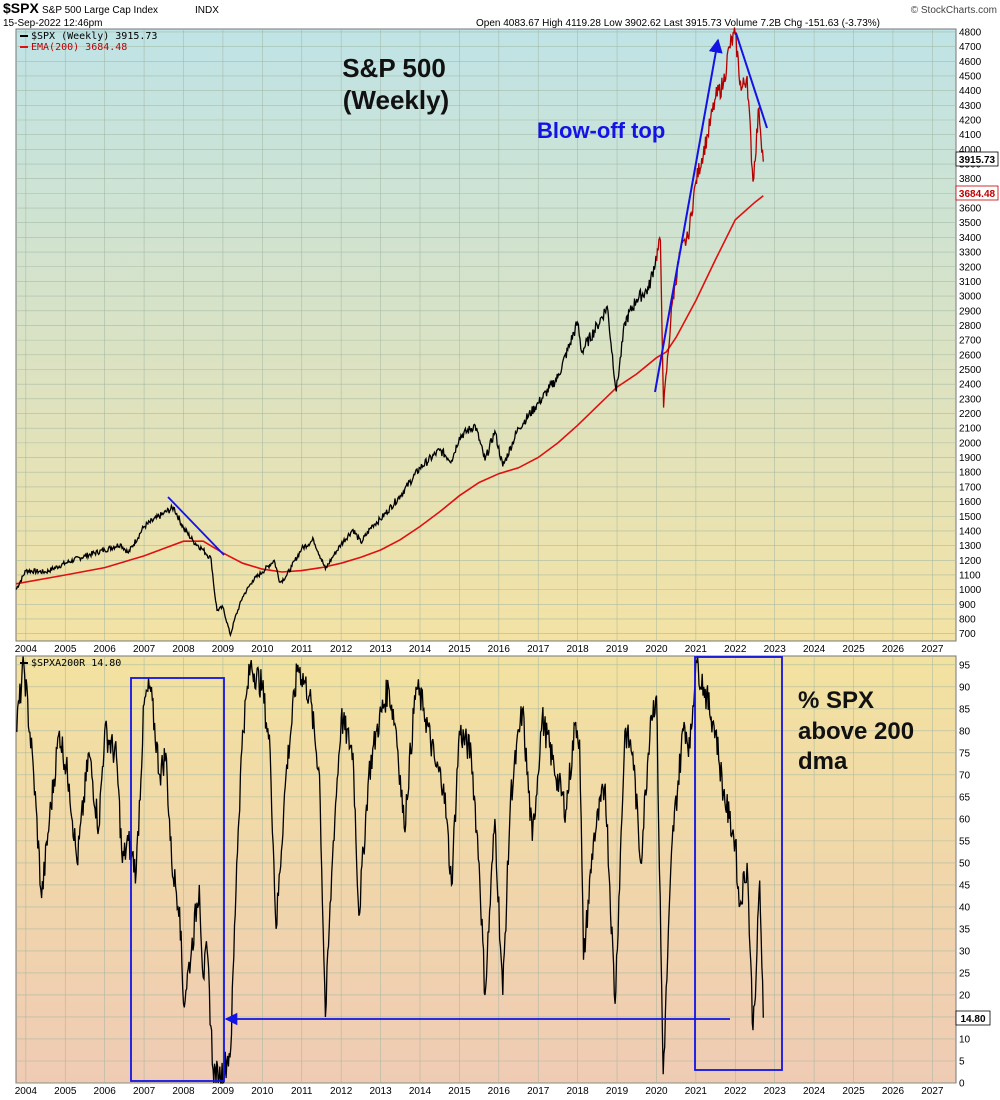 This screenshot has width=1000, height=1100. Describe the element at coordinates (970, 561) in the screenshot. I see `y-tick-label: 1200` at that location.